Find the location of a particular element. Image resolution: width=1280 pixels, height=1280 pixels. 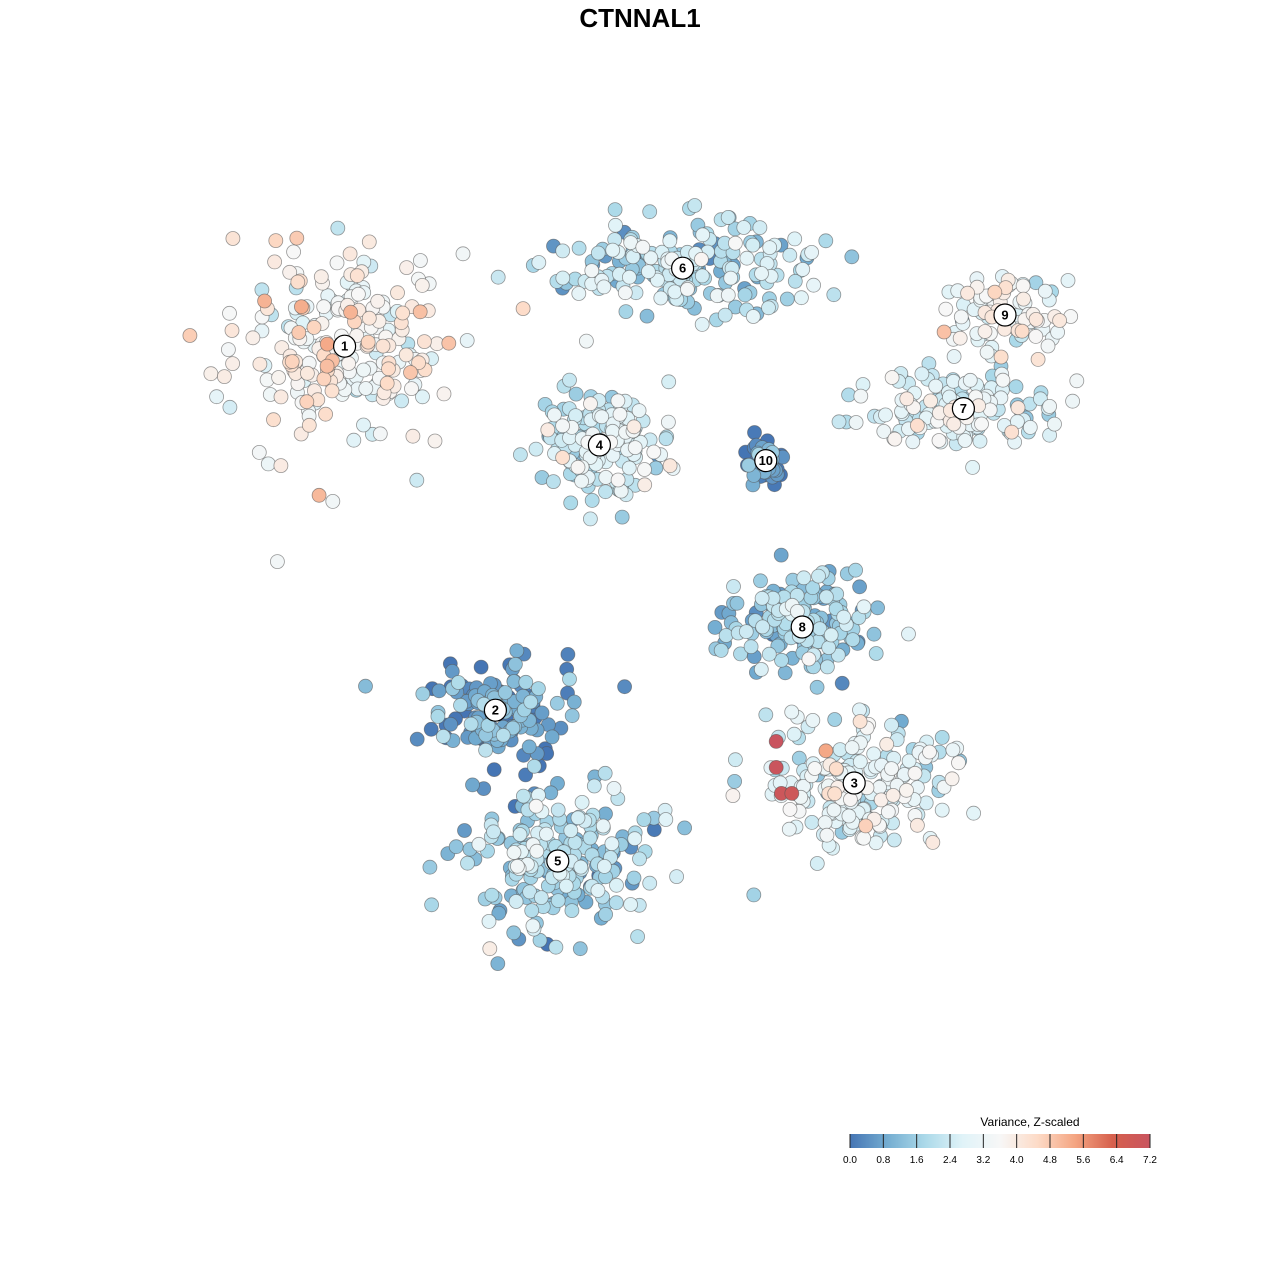

legend-tick-label: 1.6 is located at coordinates (917, 1160).